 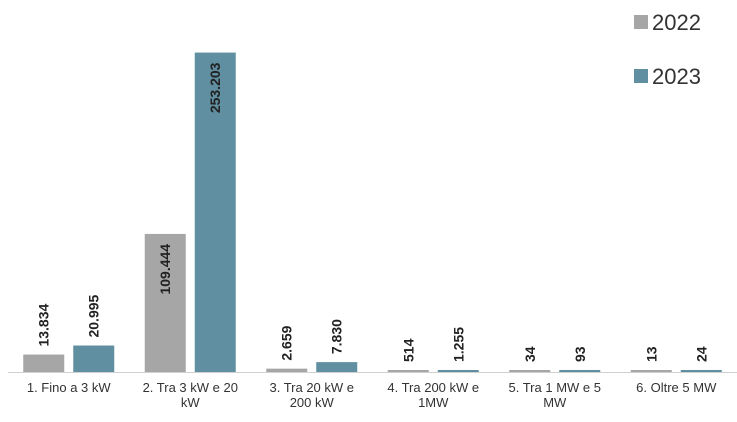 I want to click on legend-swatch-2022, so click(x=641, y=22).